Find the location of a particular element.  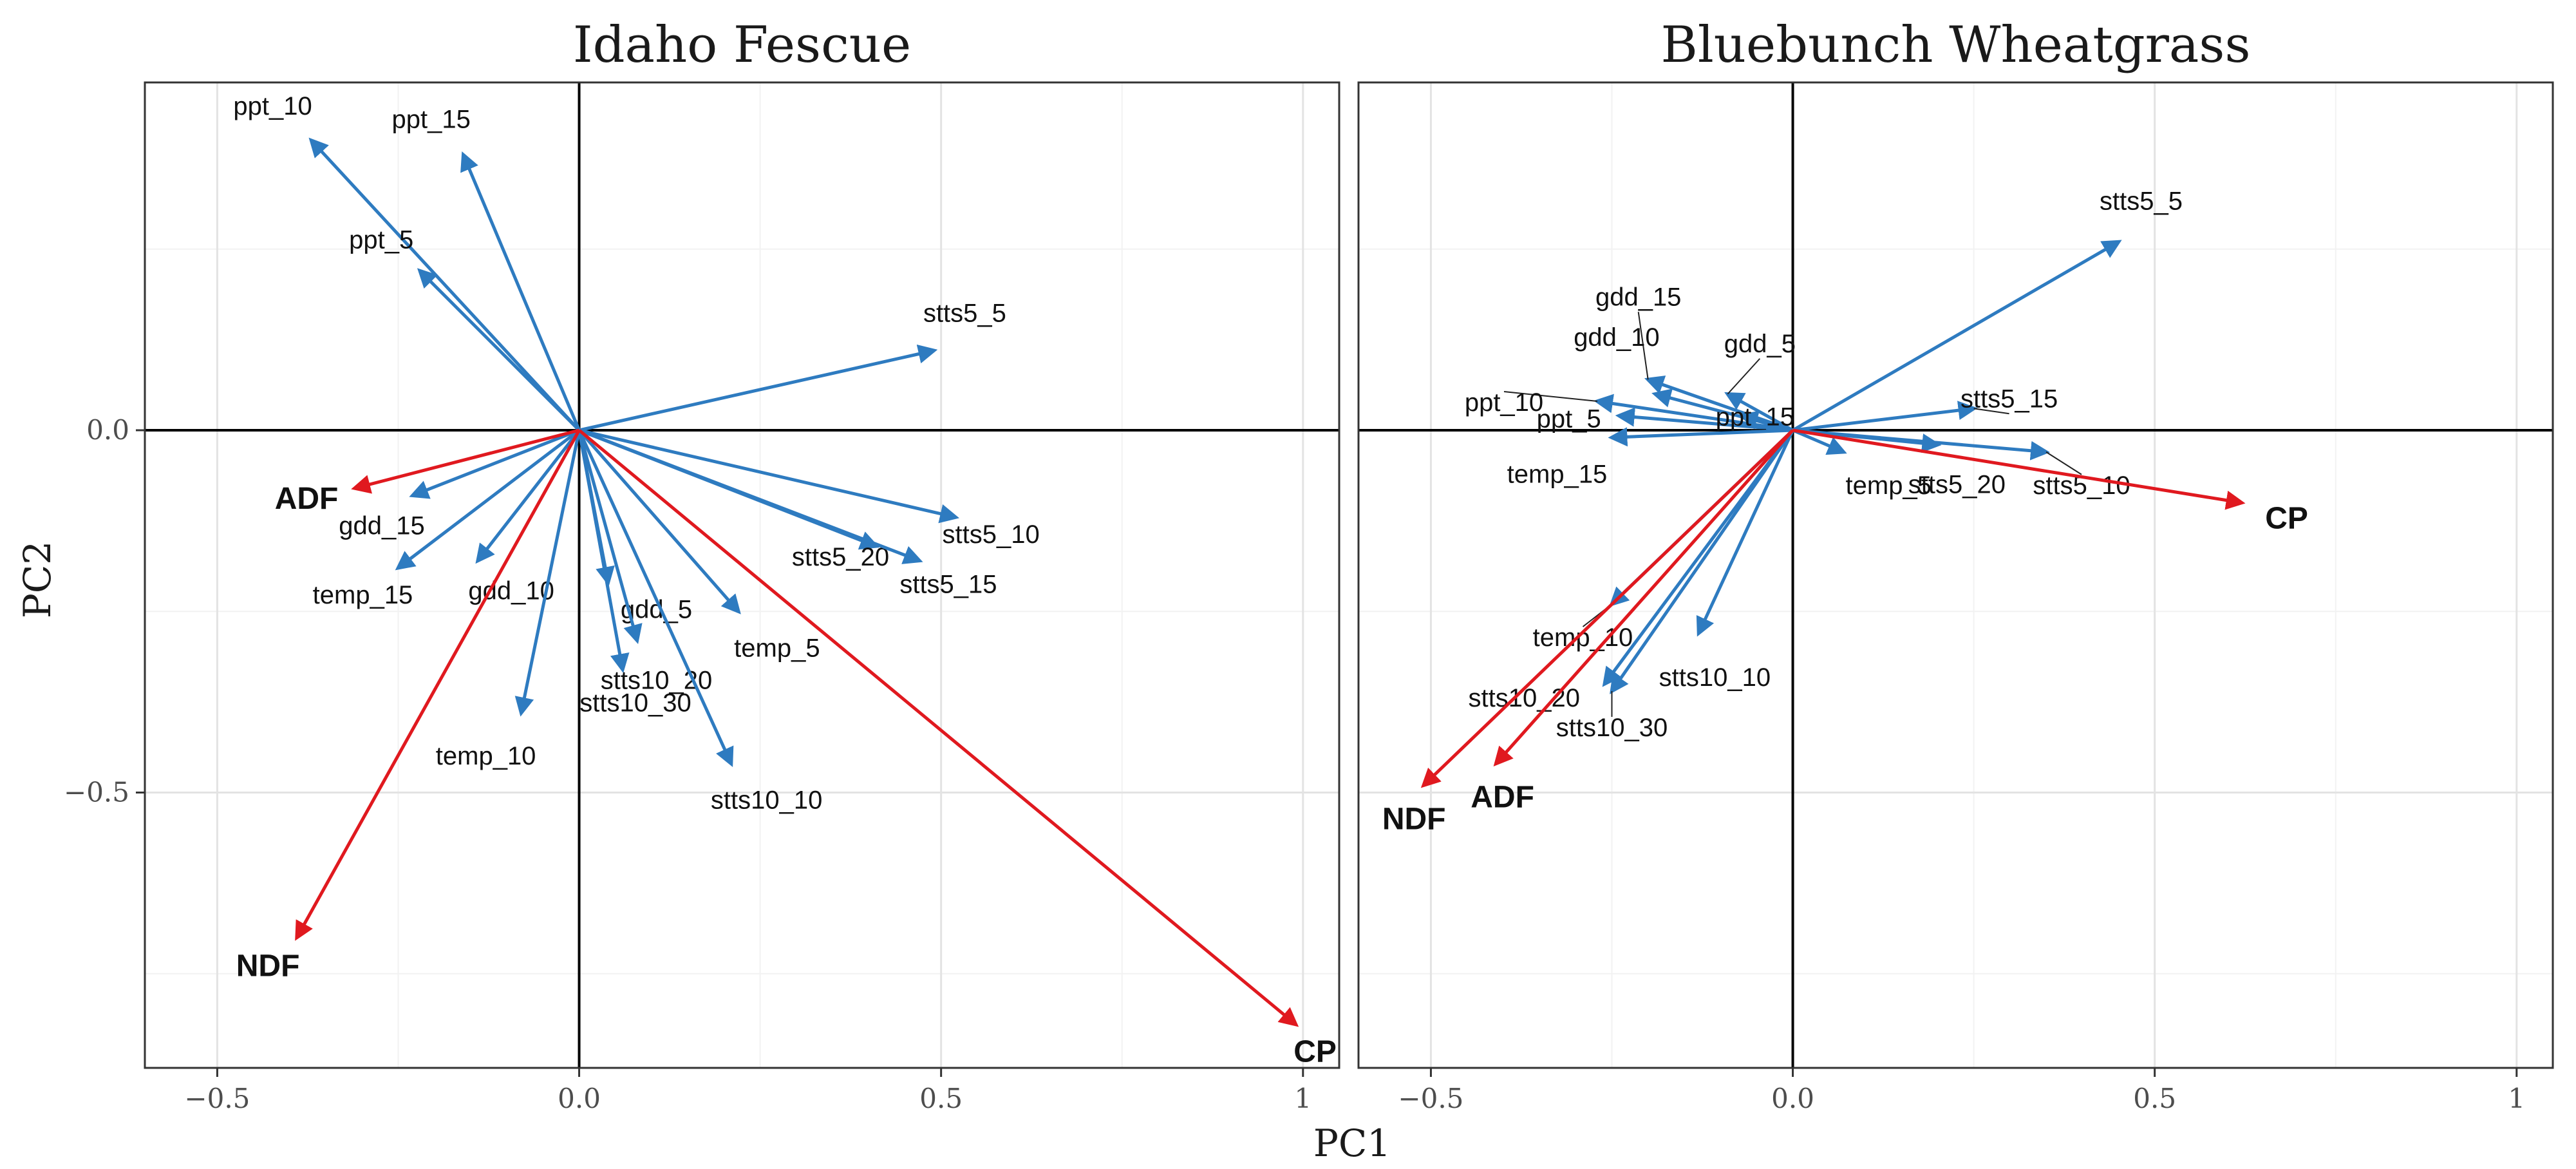

y-axis-title: PC2 is located at coordinates (37, 579).